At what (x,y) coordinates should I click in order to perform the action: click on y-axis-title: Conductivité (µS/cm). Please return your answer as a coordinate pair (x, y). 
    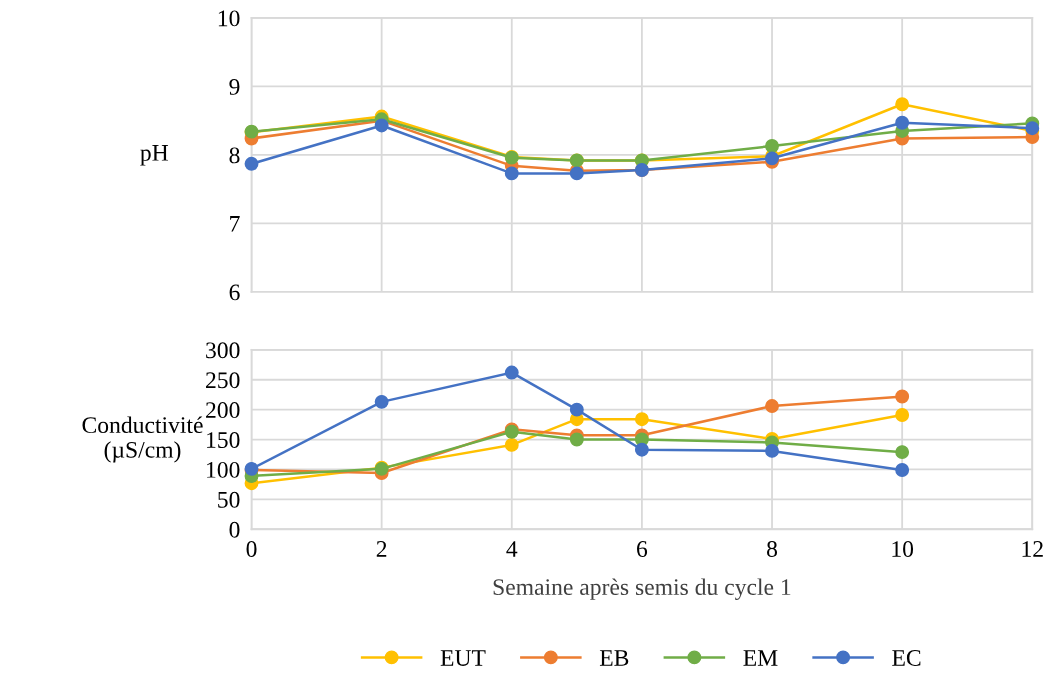
    Looking at the image, I should click on (142, 439).